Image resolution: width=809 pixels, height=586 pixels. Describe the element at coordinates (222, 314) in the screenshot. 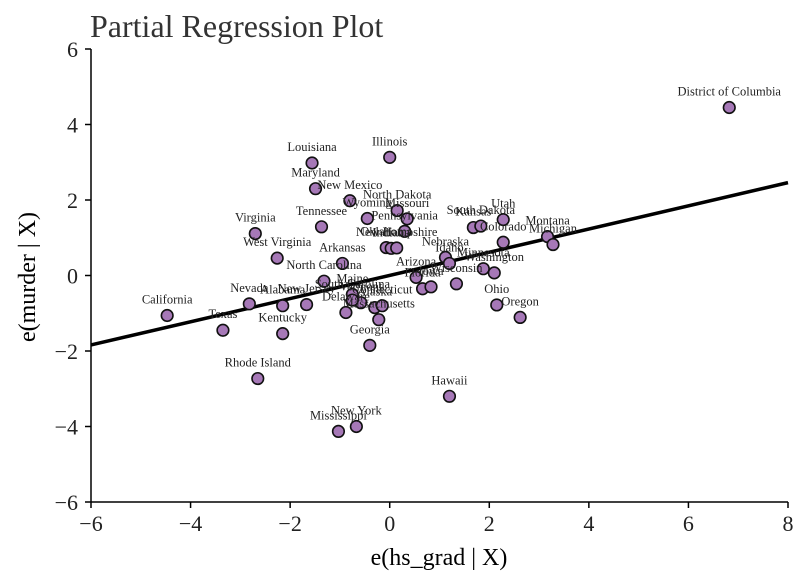

I see `point-label: Texas` at that location.